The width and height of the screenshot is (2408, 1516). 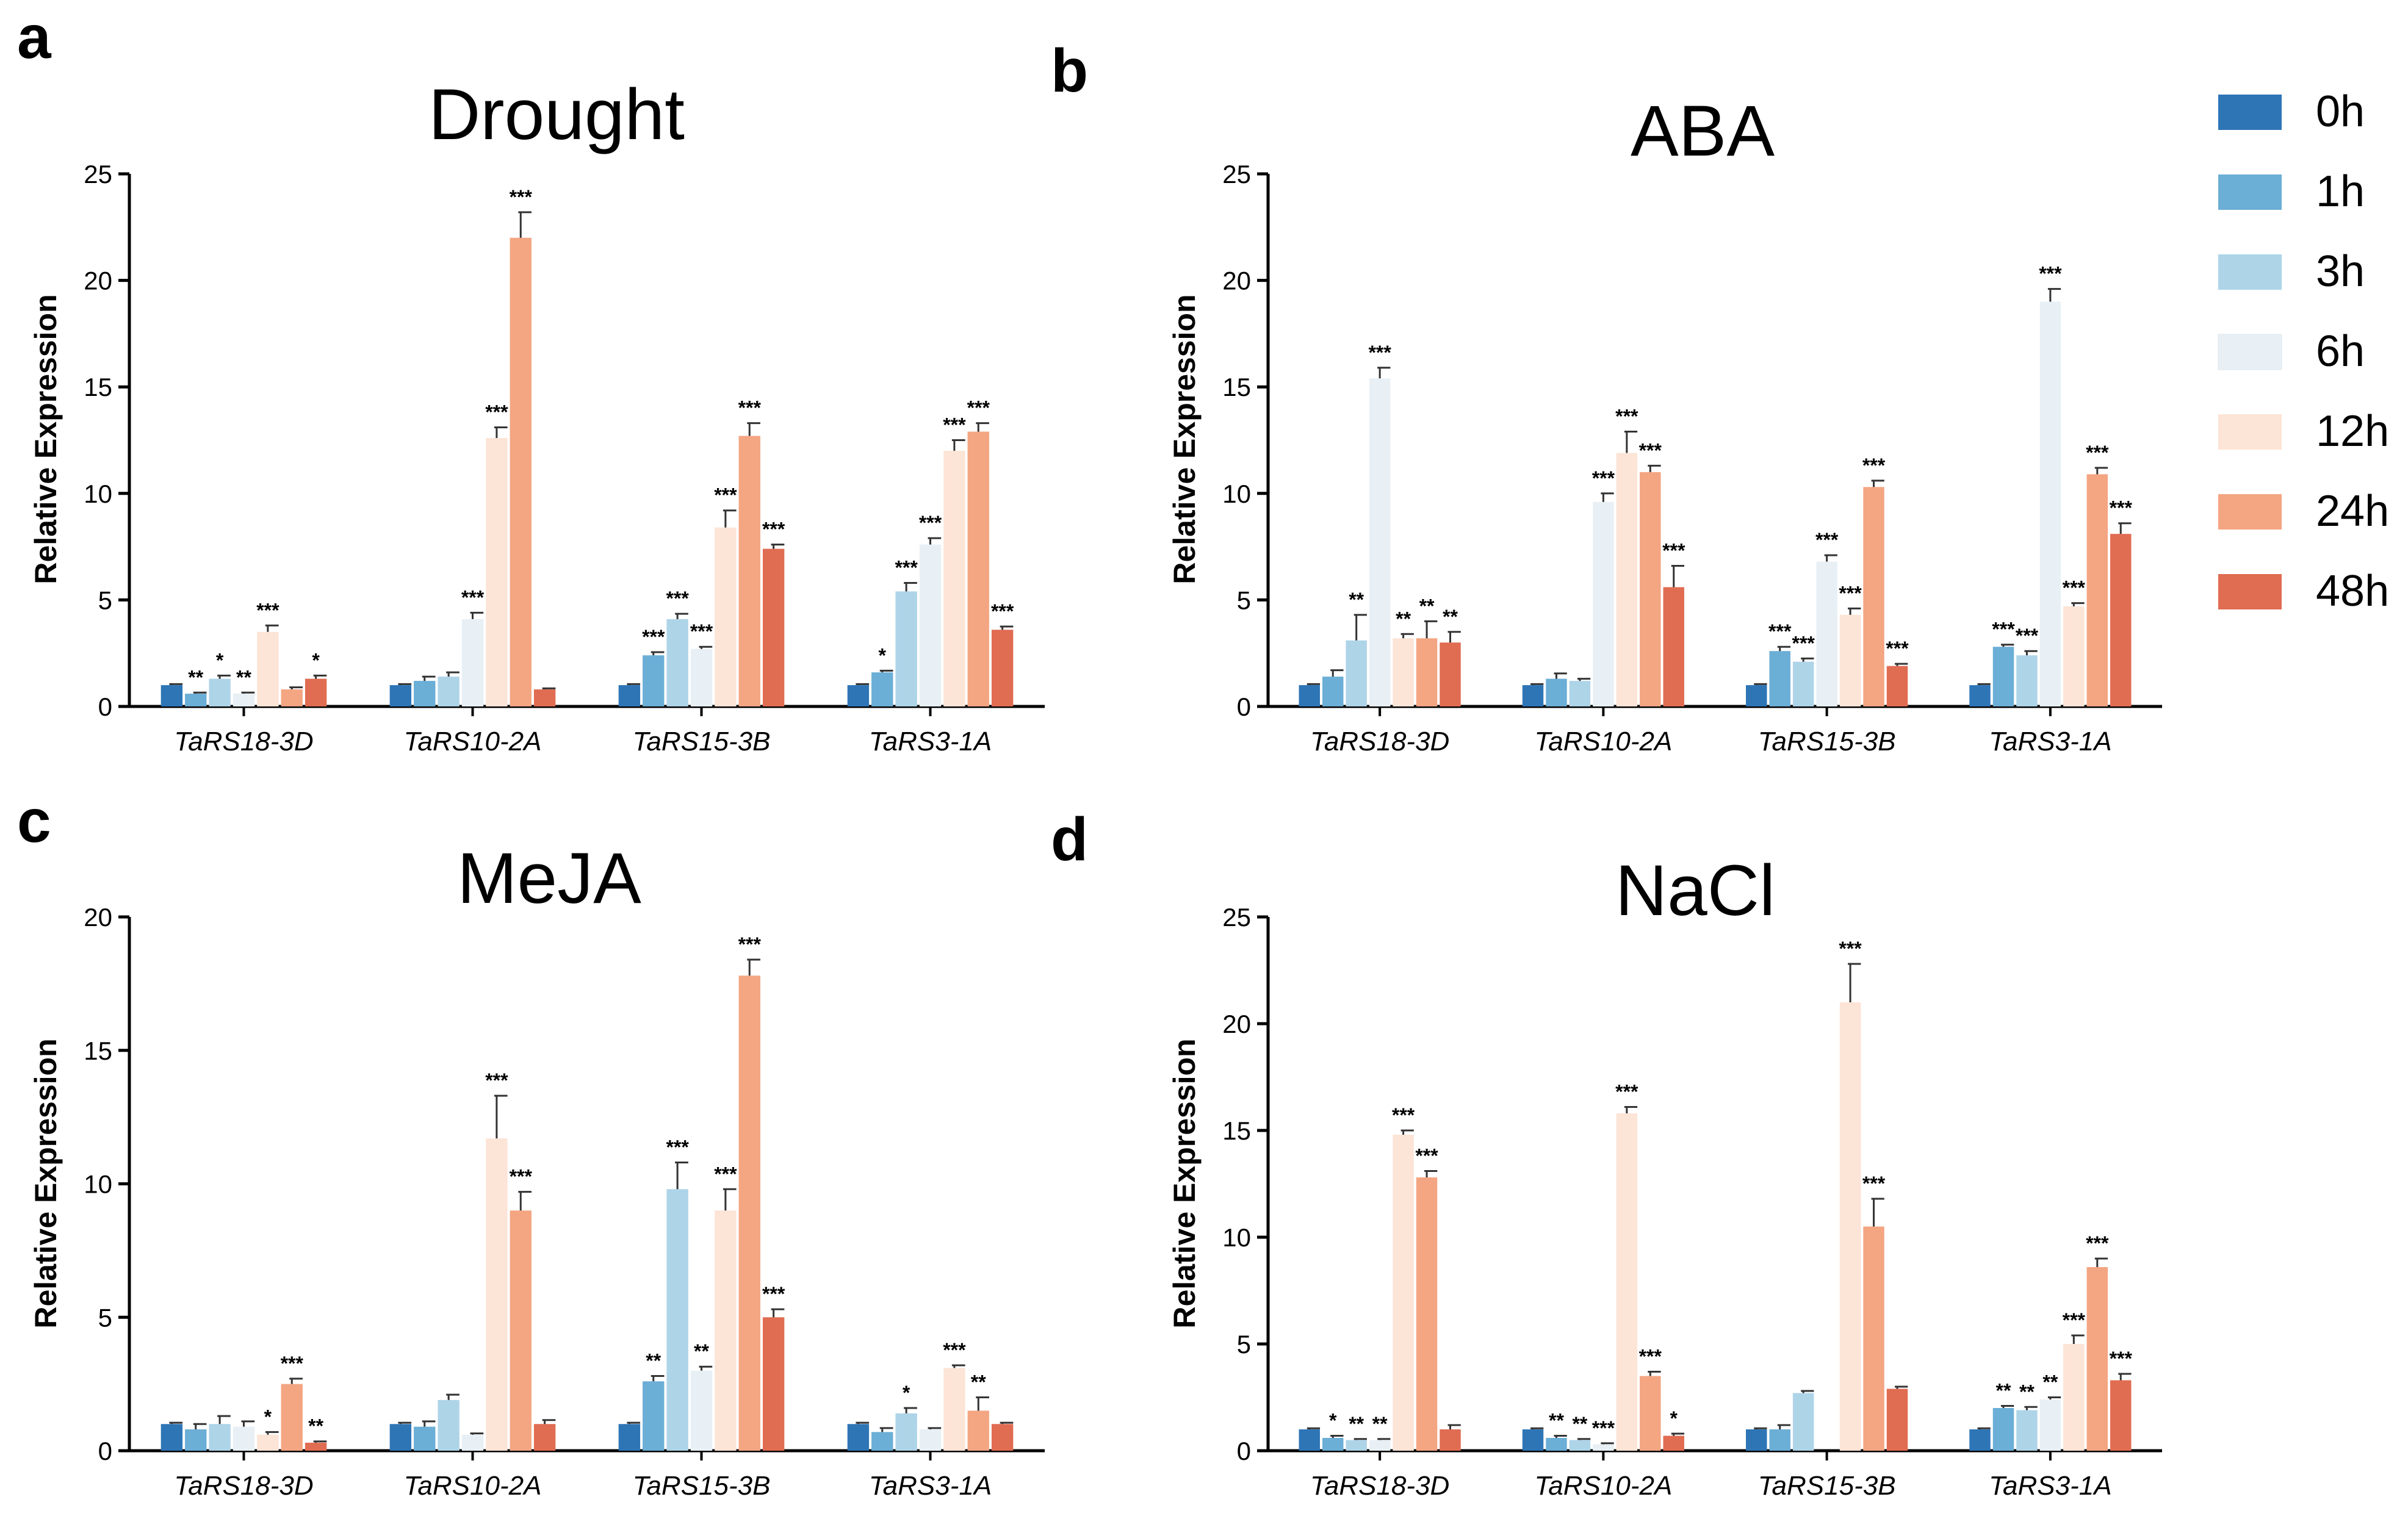 What do you see at coordinates (1403, 619) in the screenshot?
I see `sig-label-b-0-12h: **` at bounding box center [1403, 619].